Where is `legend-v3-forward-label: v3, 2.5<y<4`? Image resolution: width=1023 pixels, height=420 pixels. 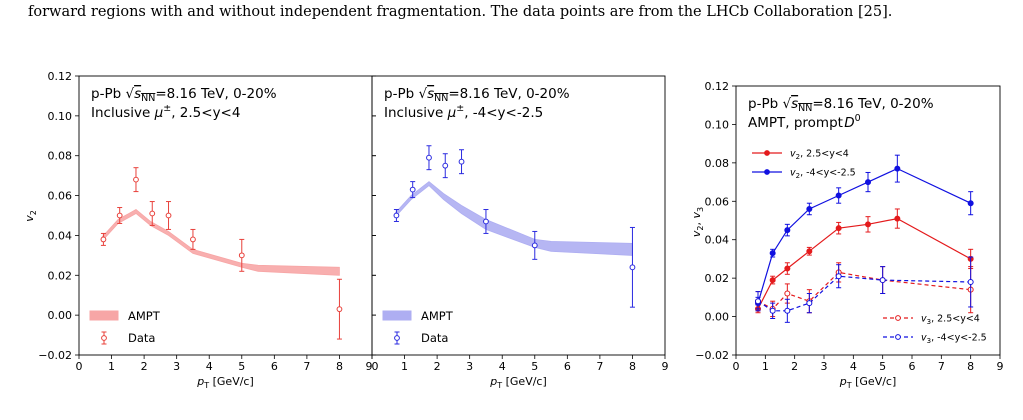
legend-v3-forward-label: v3, 2.5<y<4 is located at coordinates (950, 320).